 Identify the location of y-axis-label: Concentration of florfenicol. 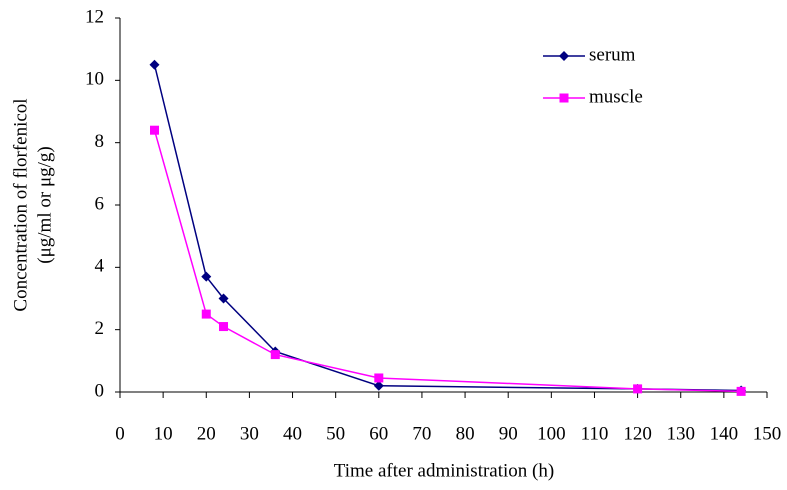
(20, 204).